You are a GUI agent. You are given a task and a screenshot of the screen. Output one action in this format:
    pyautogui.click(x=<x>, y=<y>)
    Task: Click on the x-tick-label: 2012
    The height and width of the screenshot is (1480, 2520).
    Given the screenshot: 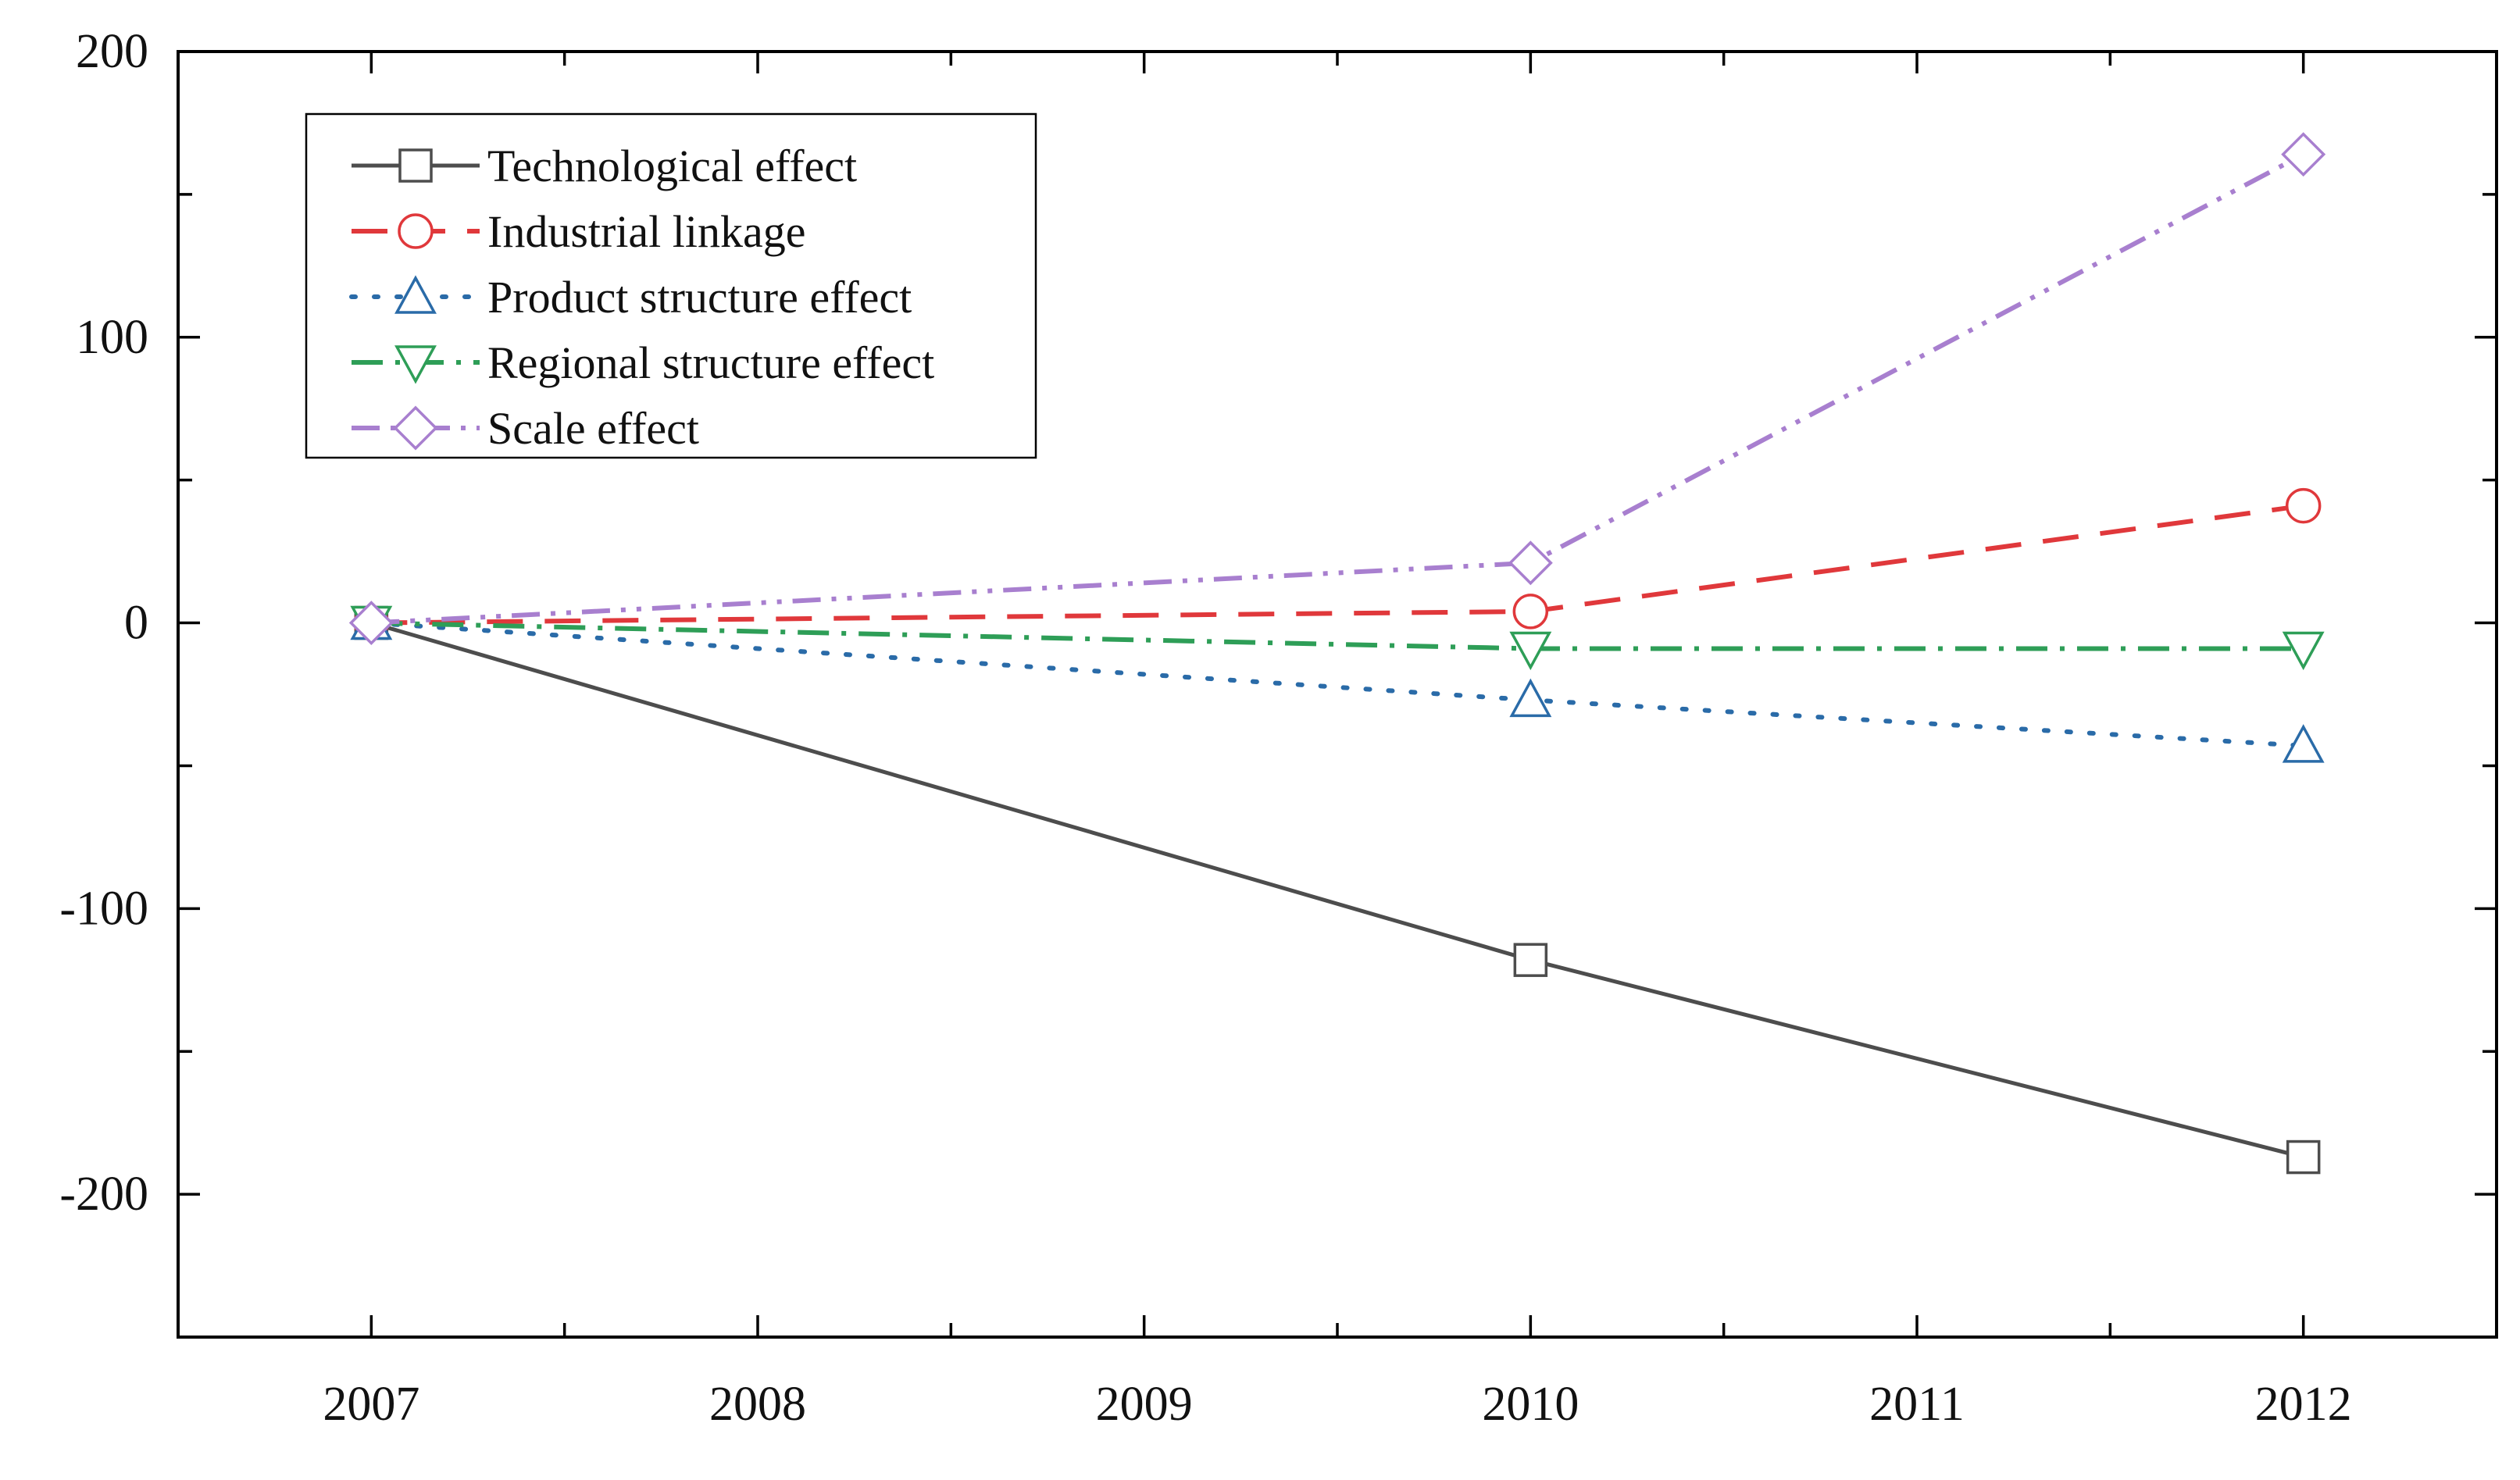 What is the action you would take?
    pyautogui.click(x=2303, y=1405)
    